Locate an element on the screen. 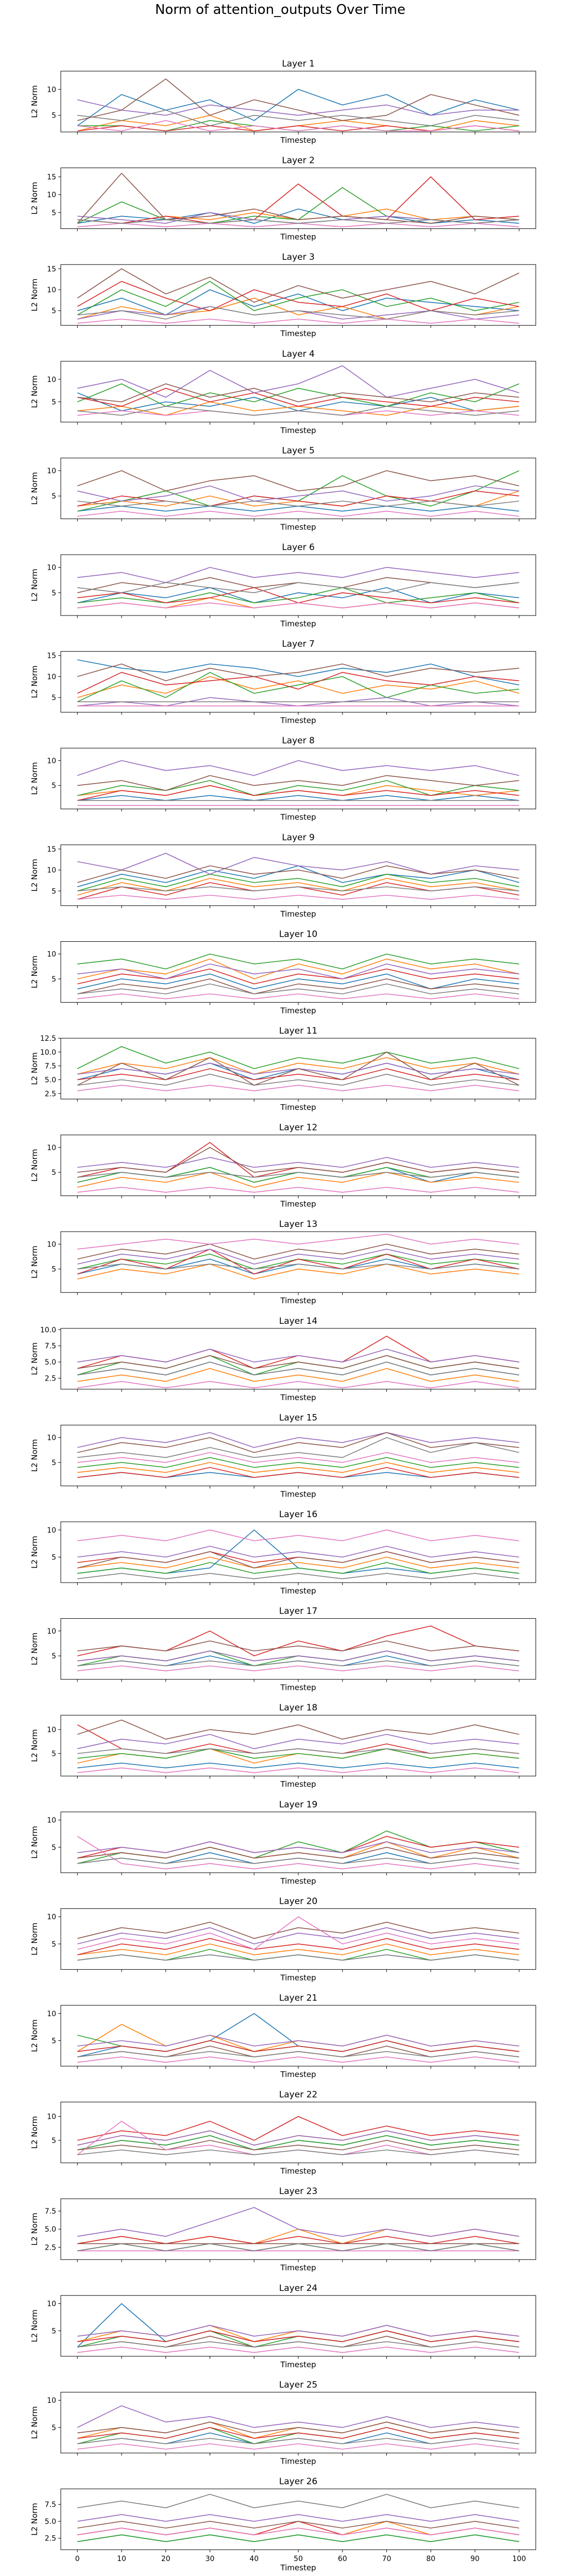  panel-title: Layer 24 is located at coordinates (298, 2288).